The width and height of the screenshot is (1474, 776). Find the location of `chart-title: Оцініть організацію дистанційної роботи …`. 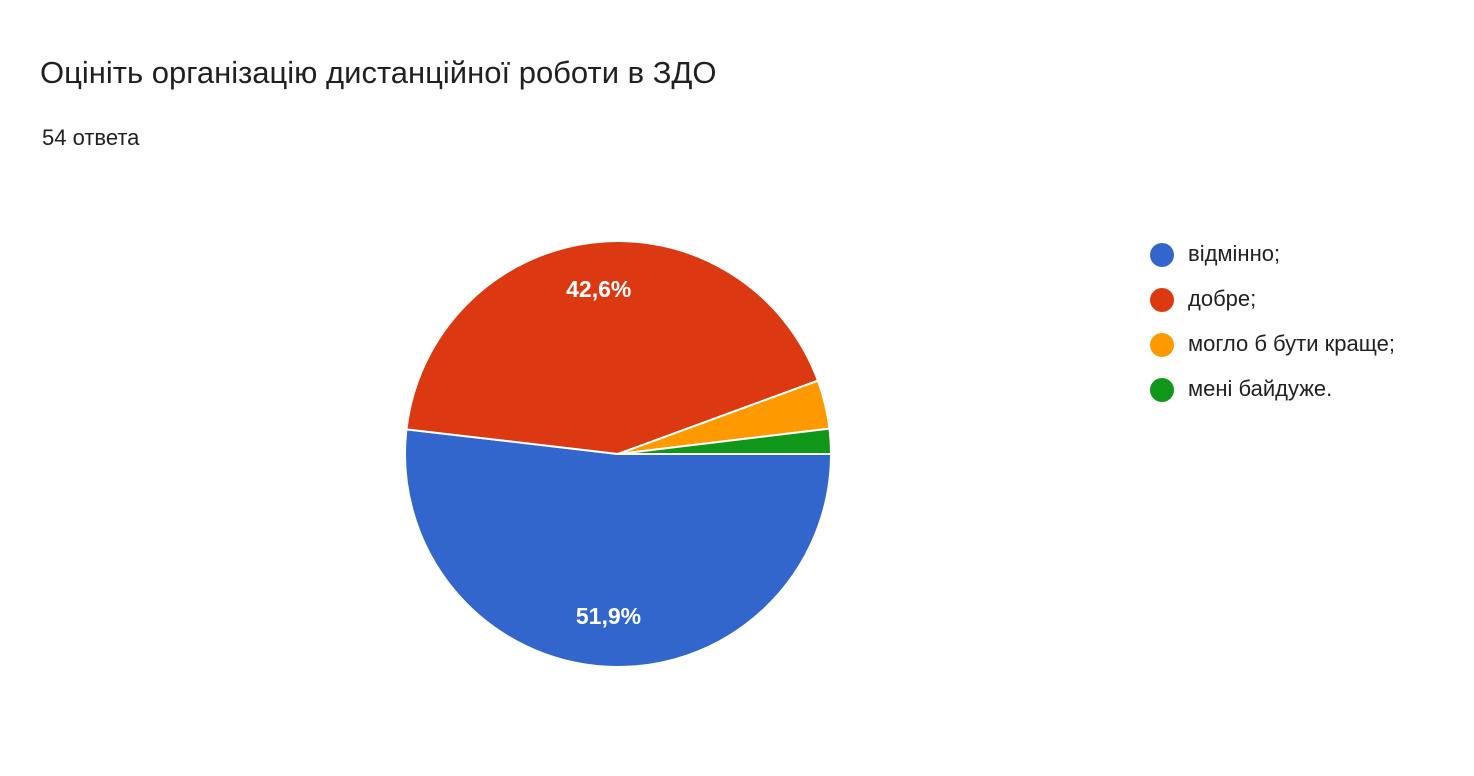

chart-title: Оцініть організацію дистанційної роботи … is located at coordinates (378, 72).